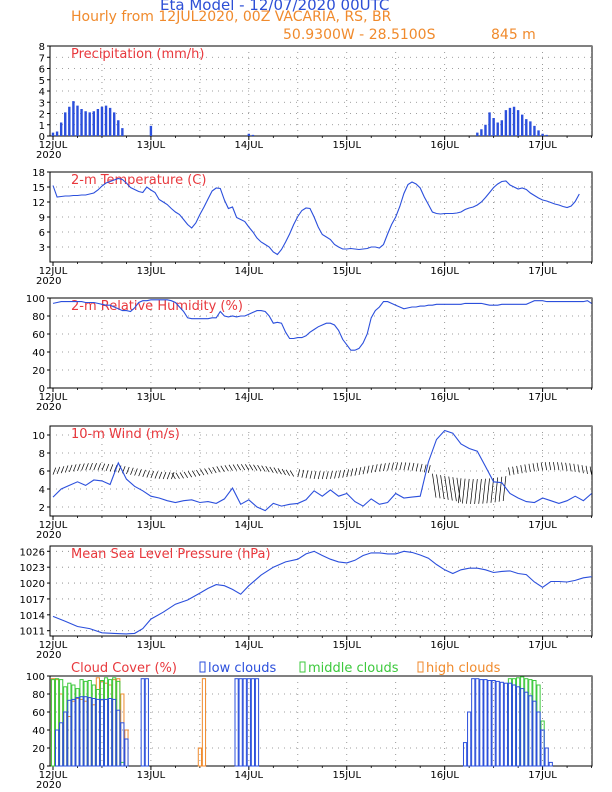 The width and height of the screenshot is (612, 792). I want to click on mslp-xtick-label: 12JUL, so click(53, 645).